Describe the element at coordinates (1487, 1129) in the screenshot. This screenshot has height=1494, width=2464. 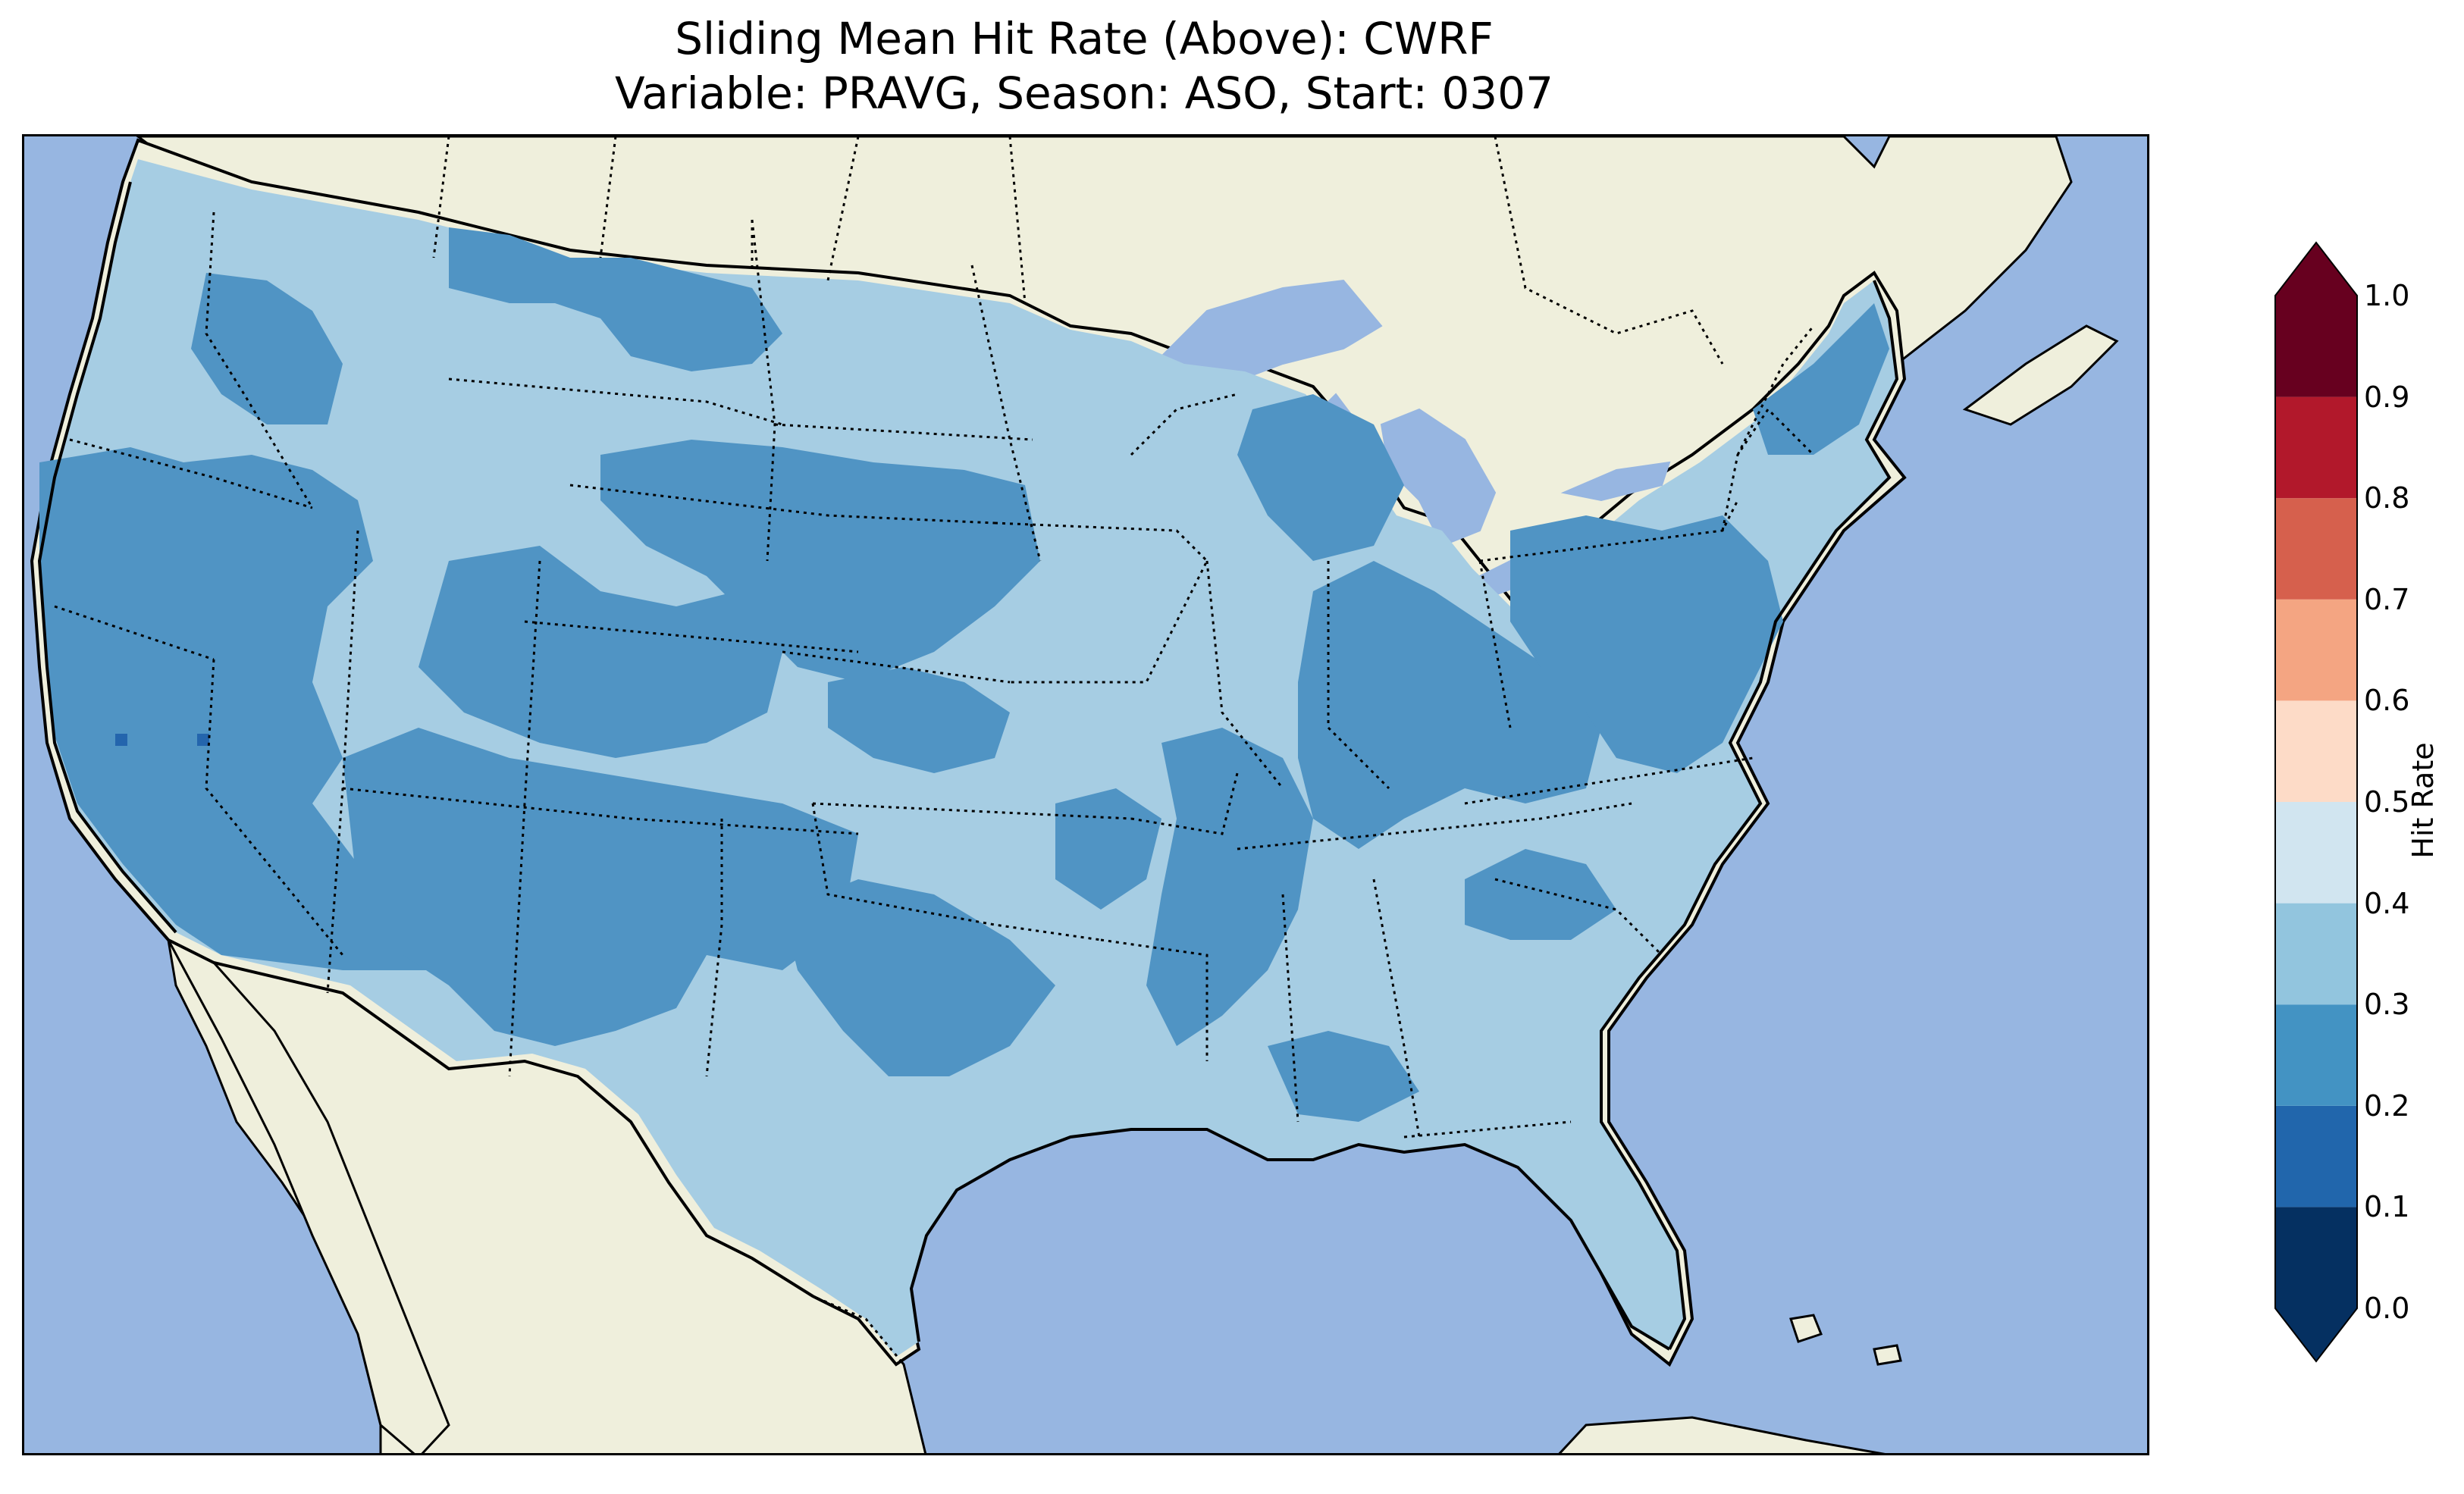
I see `state-border-ga-fl` at that location.